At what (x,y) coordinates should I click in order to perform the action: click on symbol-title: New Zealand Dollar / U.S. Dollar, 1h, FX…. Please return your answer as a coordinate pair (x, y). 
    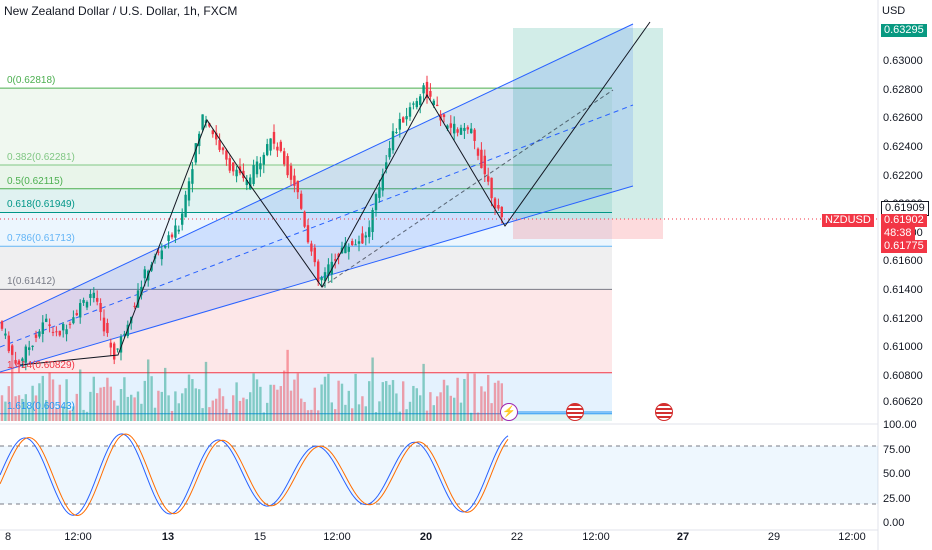
    Looking at the image, I should click on (121, 11).